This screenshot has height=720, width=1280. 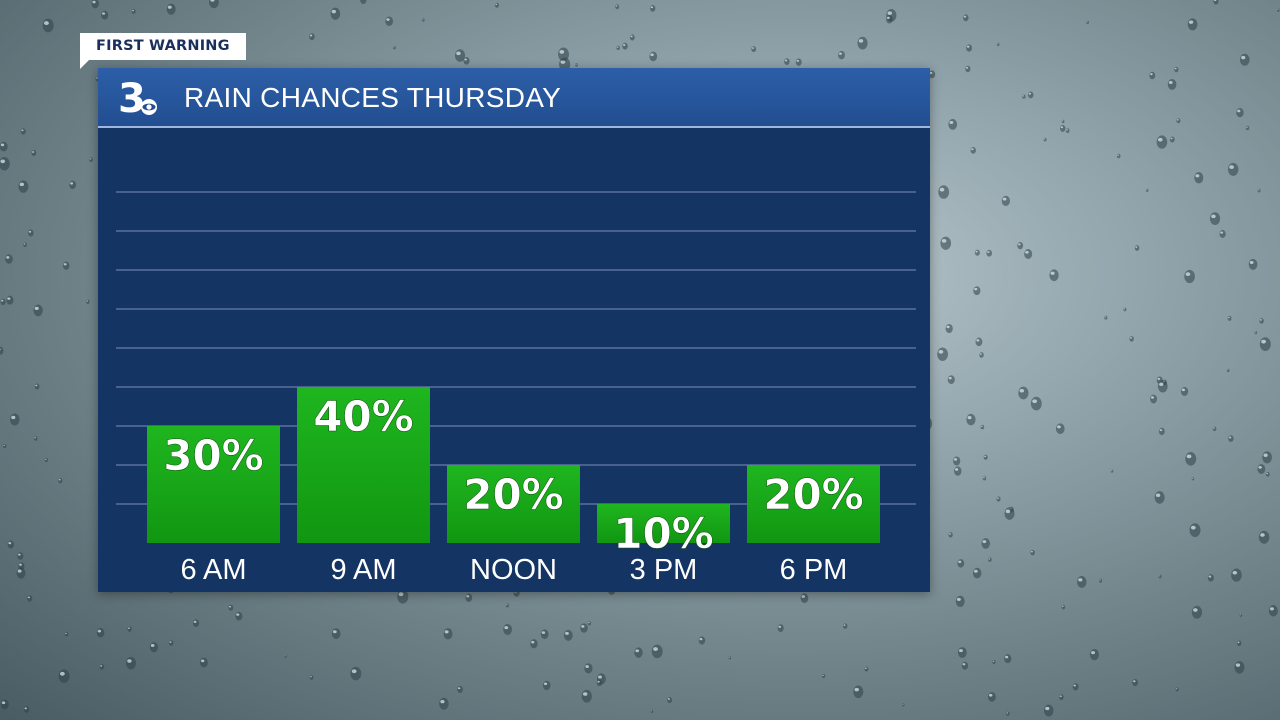 I want to click on bar-3-pm, so click(x=663, y=523).